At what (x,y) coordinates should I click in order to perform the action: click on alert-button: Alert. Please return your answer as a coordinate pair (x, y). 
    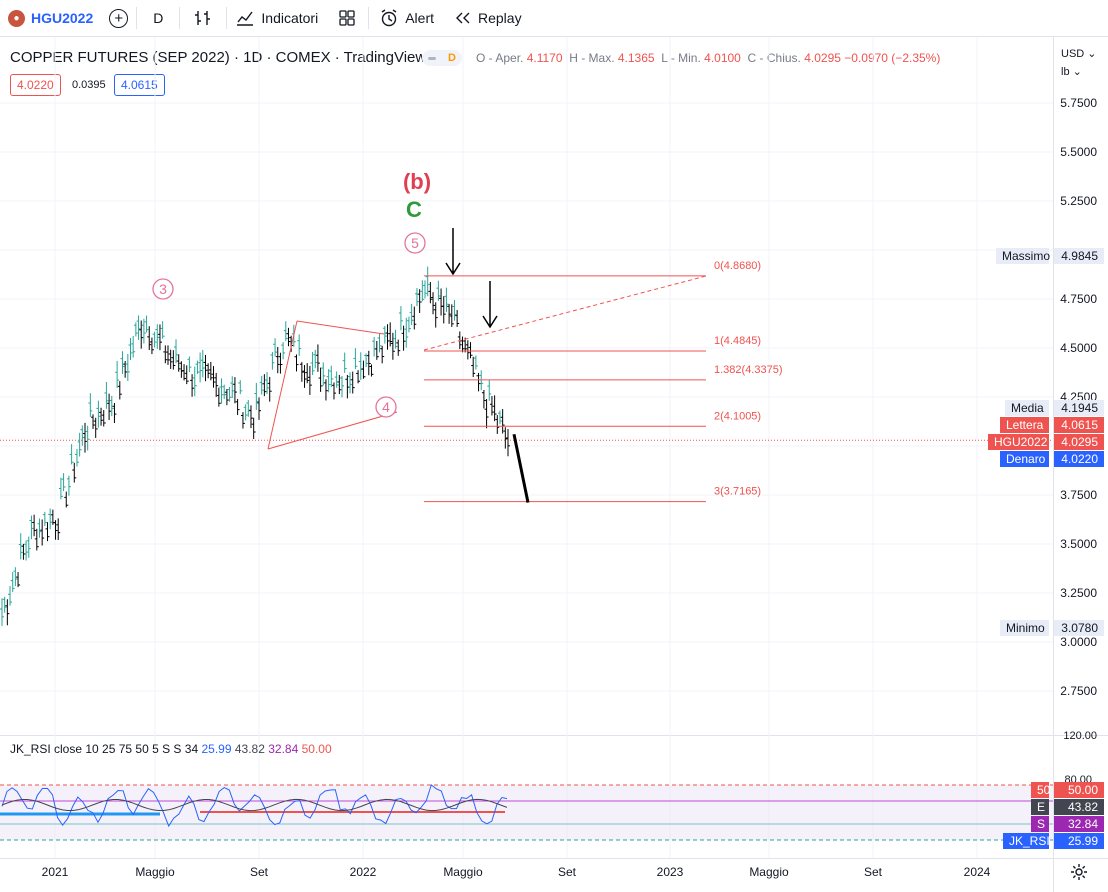
    Looking at the image, I should click on (406, 18).